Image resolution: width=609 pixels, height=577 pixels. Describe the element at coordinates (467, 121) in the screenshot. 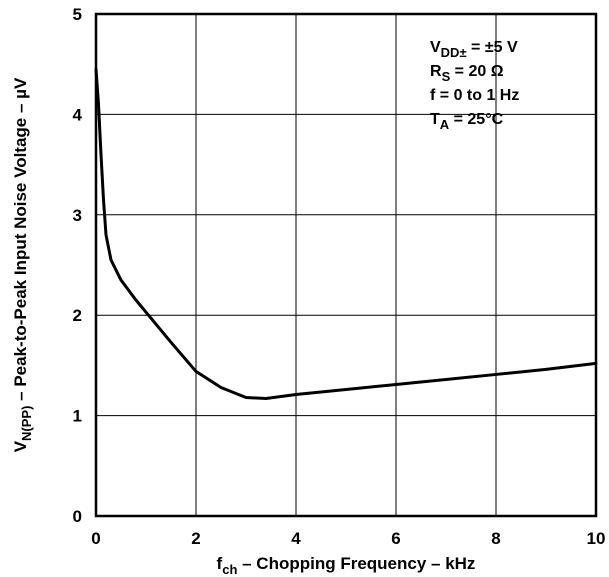

I see `condition-line-3: TA = 25°C` at that location.